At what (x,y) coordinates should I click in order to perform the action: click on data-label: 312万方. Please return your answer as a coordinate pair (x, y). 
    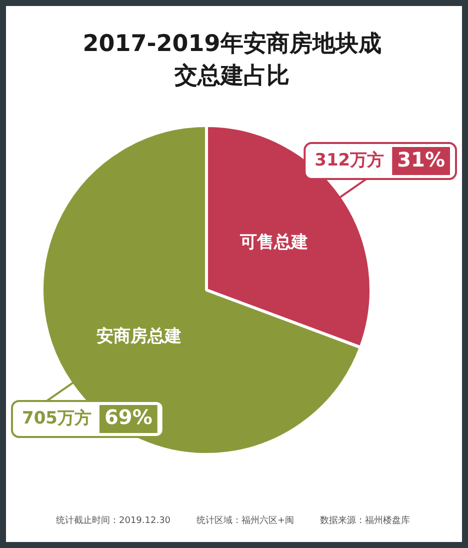
    Looking at the image, I should click on (349, 160).